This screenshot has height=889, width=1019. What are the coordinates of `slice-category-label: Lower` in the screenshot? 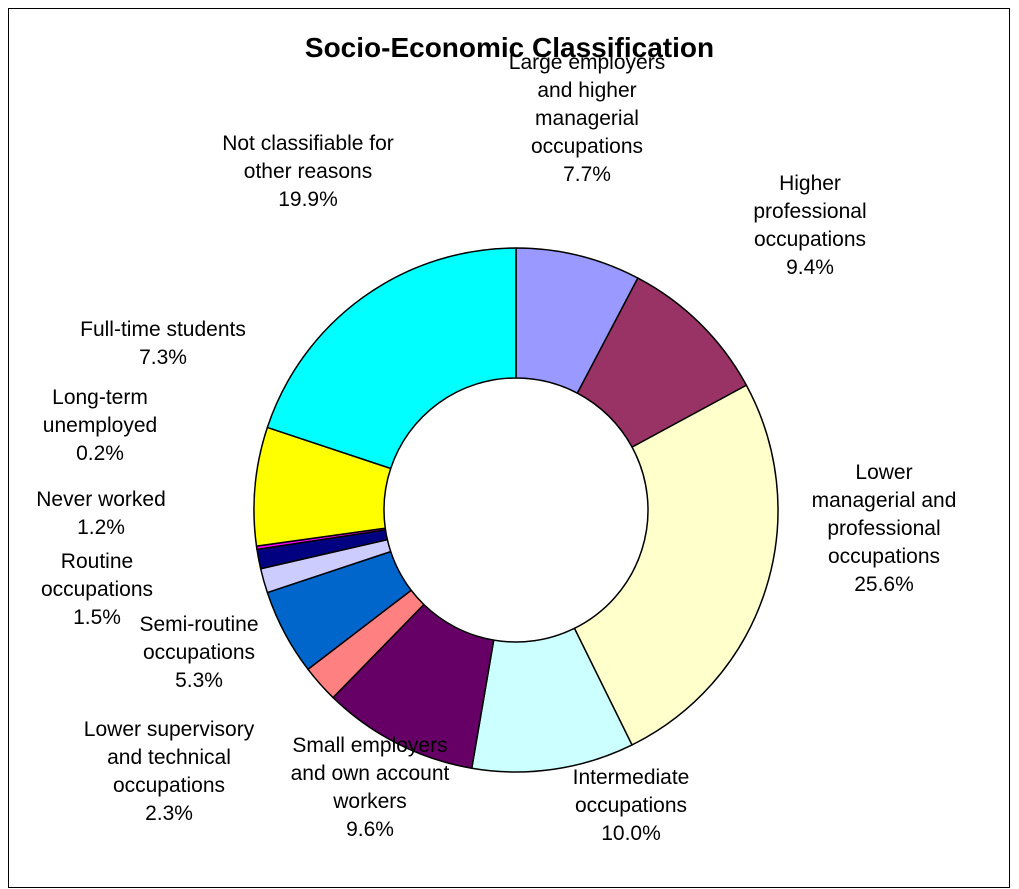 It's located at (883, 472).